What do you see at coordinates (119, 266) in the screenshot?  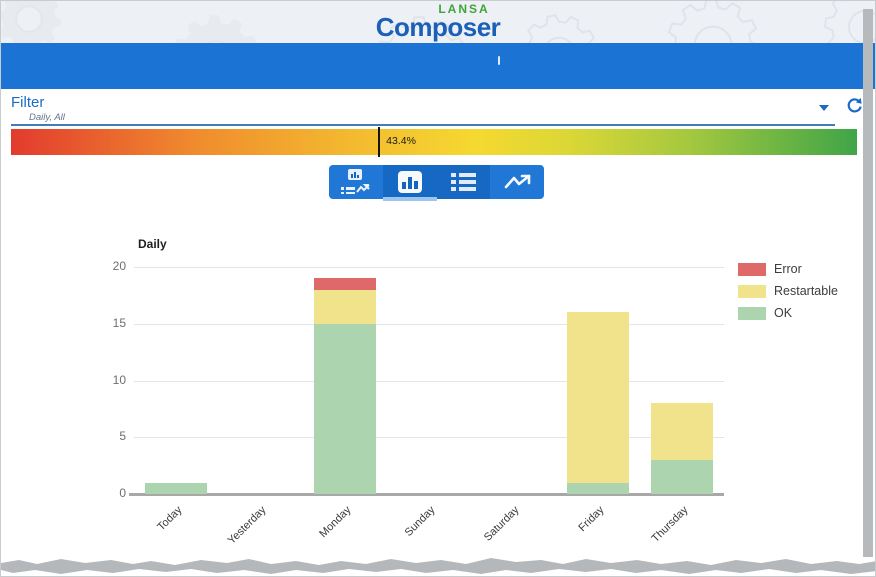 I see `y-axis-tick-label: 20` at bounding box center [119, 266].